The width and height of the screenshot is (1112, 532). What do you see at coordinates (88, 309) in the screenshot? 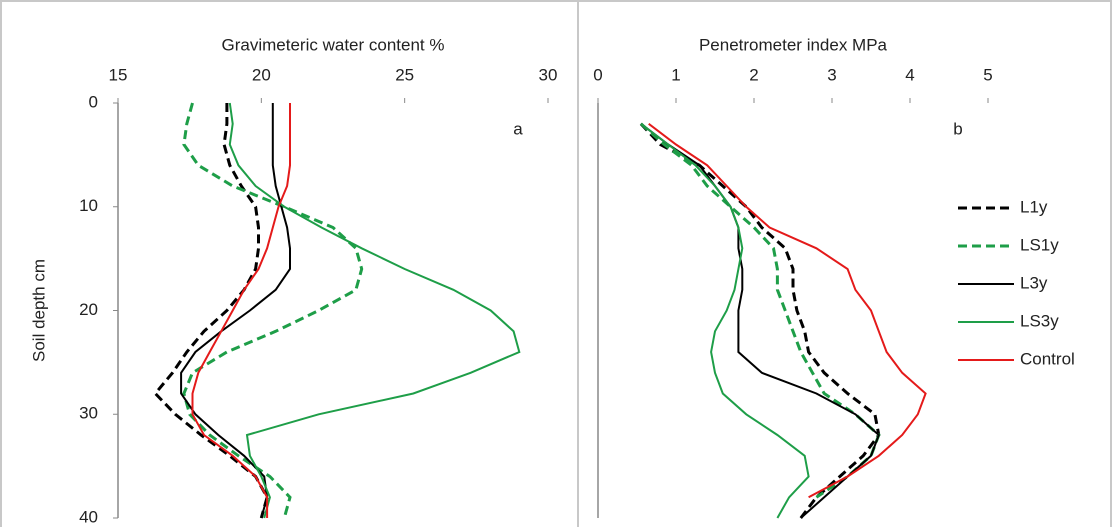
I see `y-tick-label: 20` at bounding box center [88, 309].